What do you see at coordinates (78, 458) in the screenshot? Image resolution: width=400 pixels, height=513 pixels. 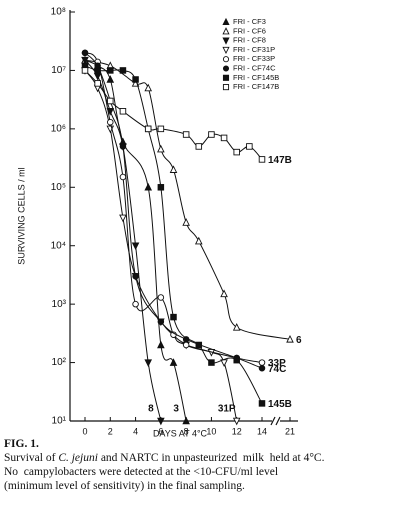 I see `caption-text: C. jejuni` at bounding box center [78, 458].